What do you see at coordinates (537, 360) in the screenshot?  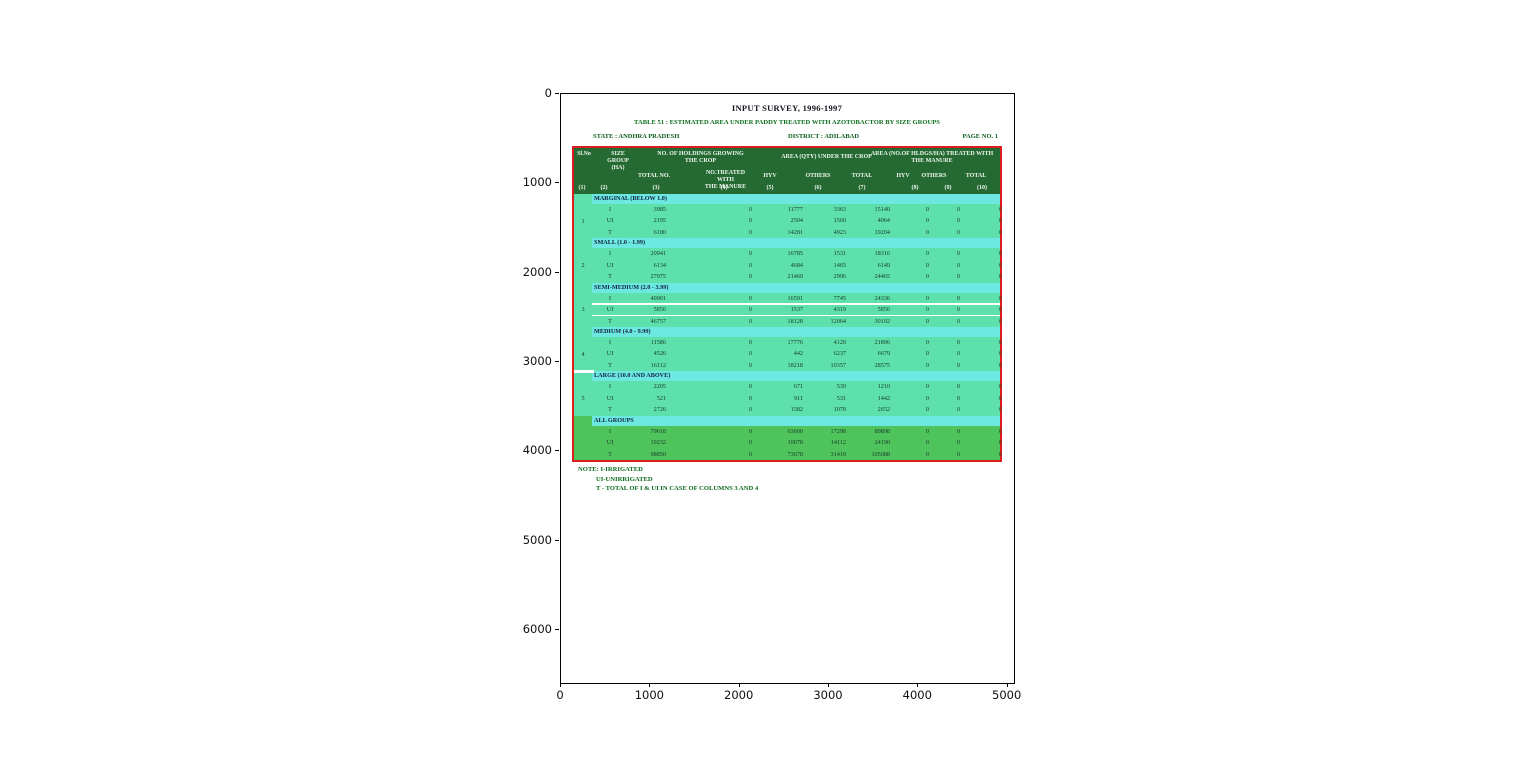 I see `y-tick-label: 3000` at bounding box center [537, 360].